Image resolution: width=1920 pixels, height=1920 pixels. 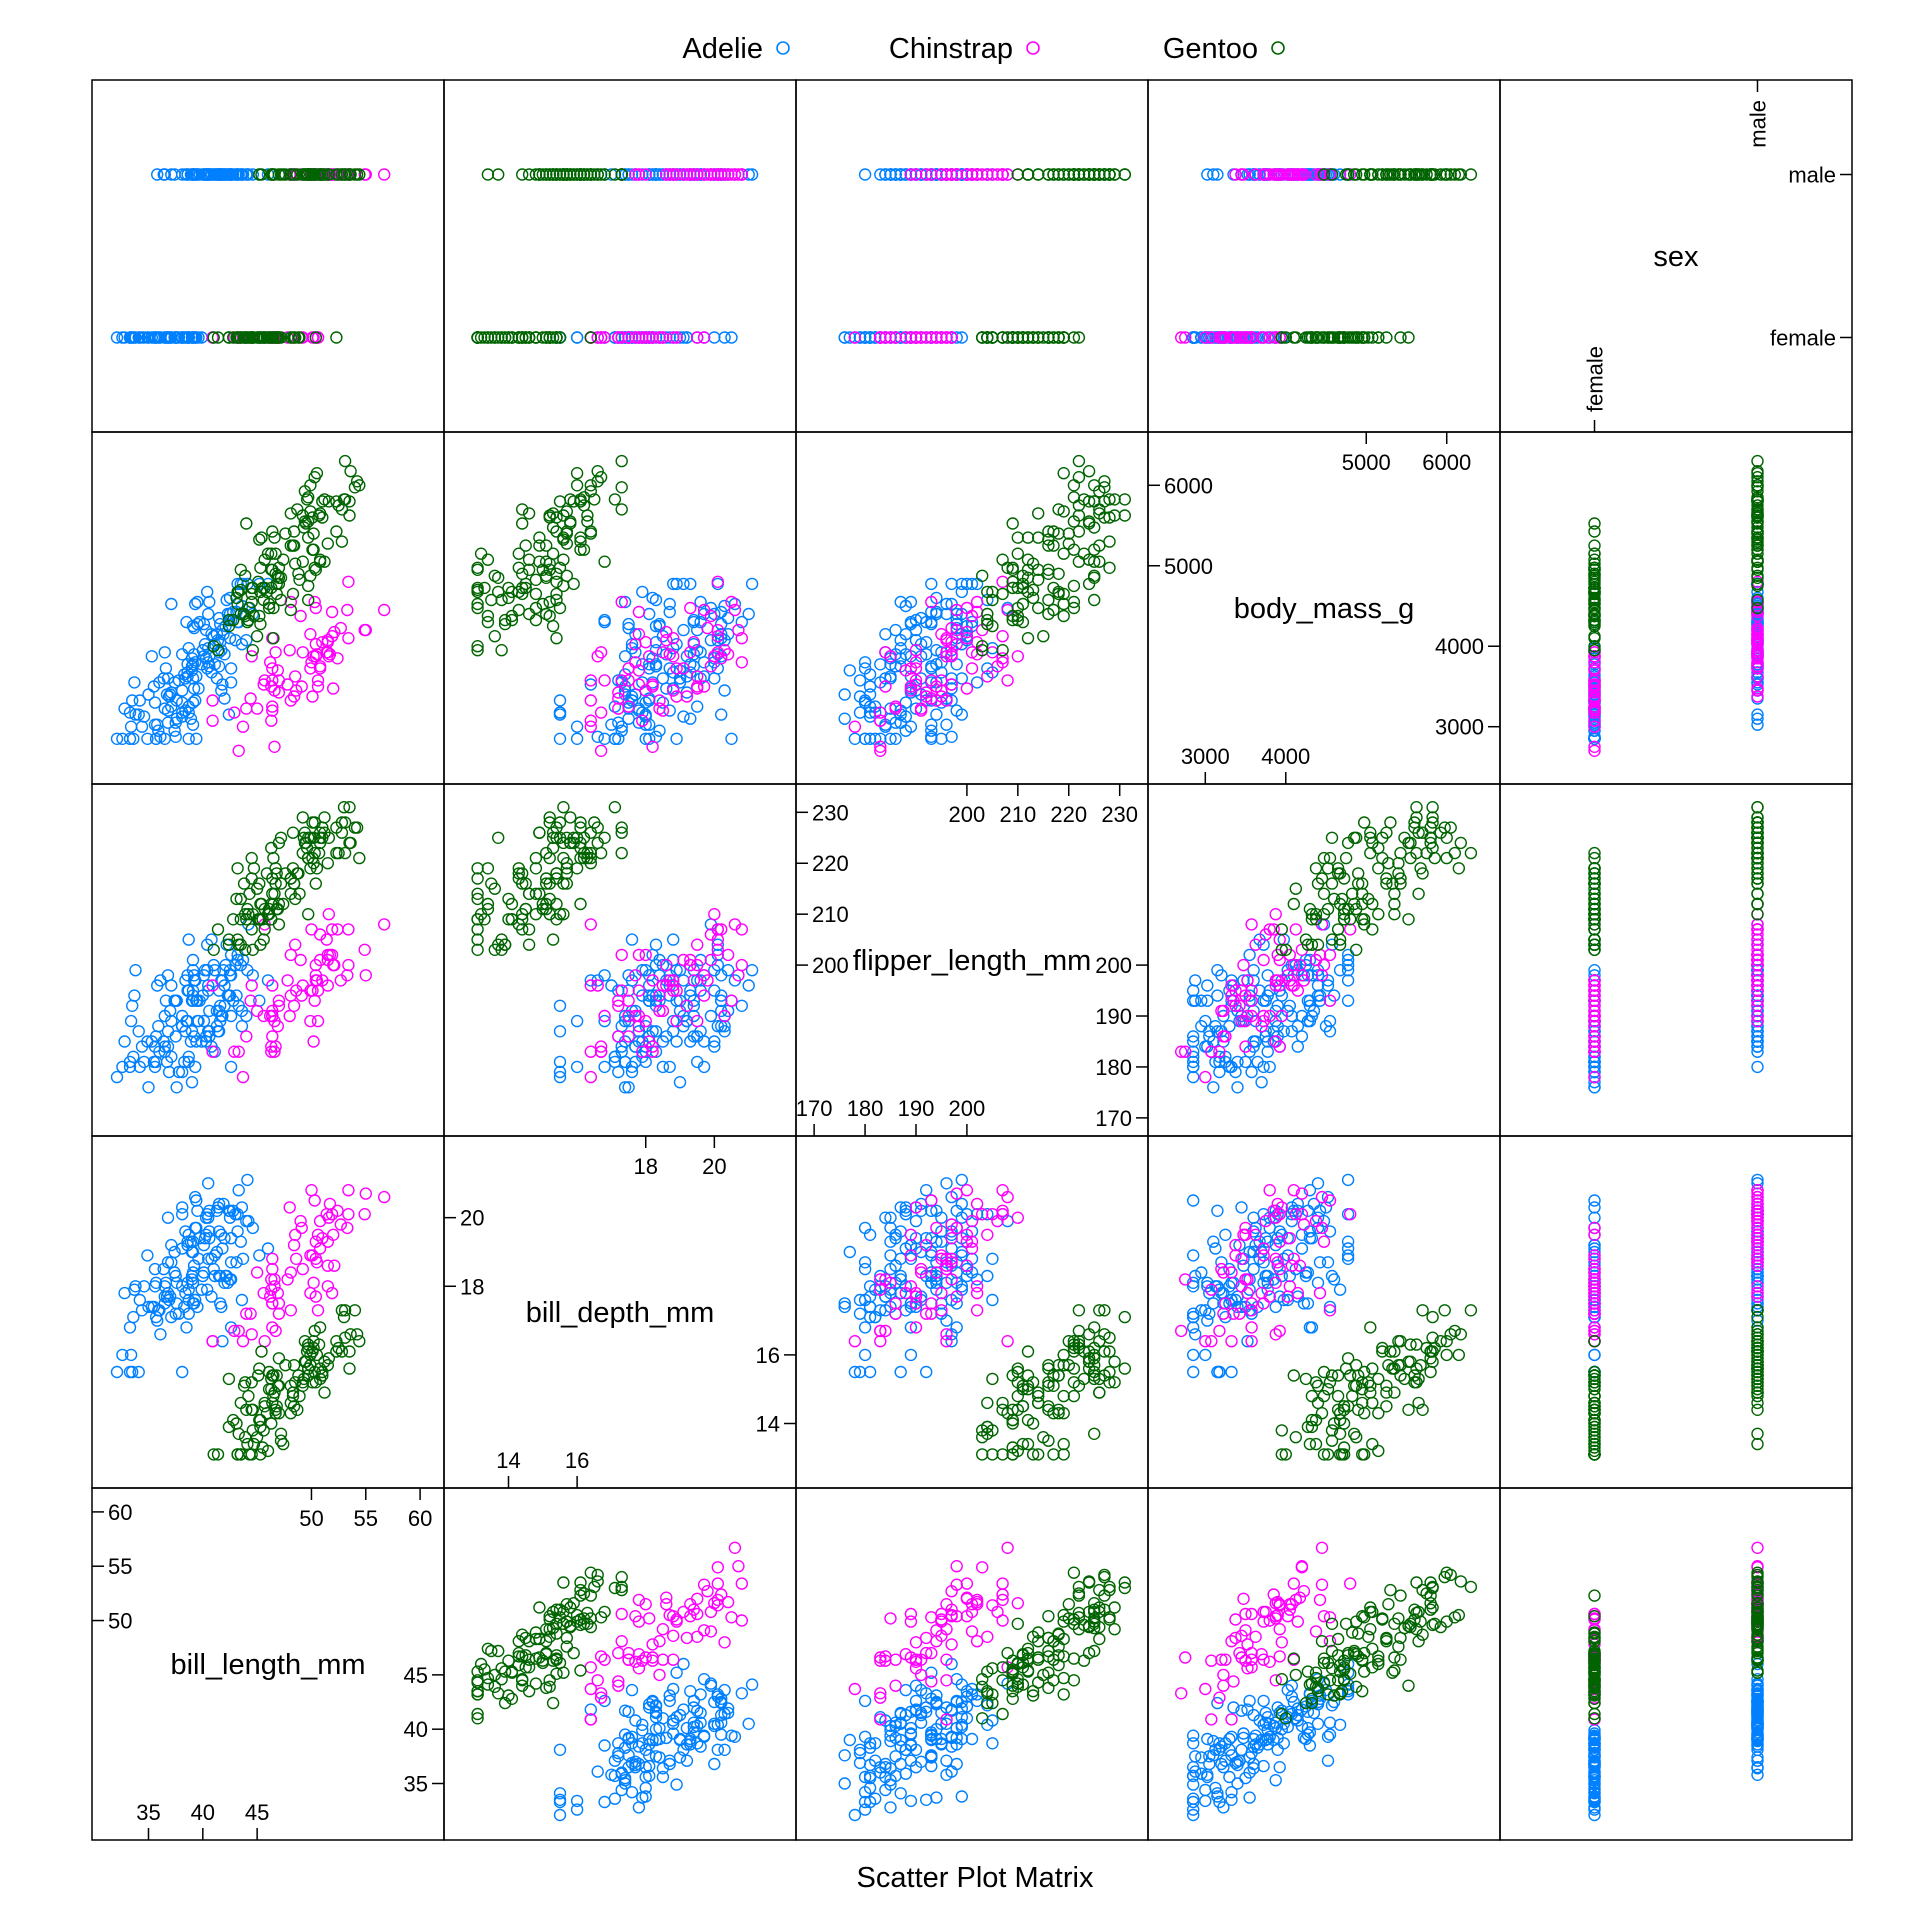 What do you see at coordinates (620, 1313) in the screenshot?
I see `variable-name: bill_depth_mm` at bounding box center [620, 1313].